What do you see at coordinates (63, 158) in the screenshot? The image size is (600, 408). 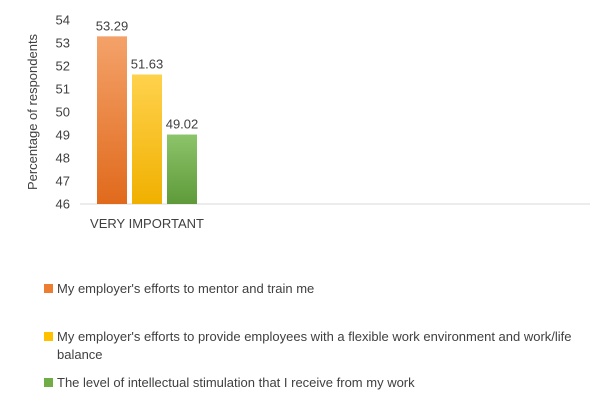 I see `y-tick-label: 48` at bounding box center [63, 158].